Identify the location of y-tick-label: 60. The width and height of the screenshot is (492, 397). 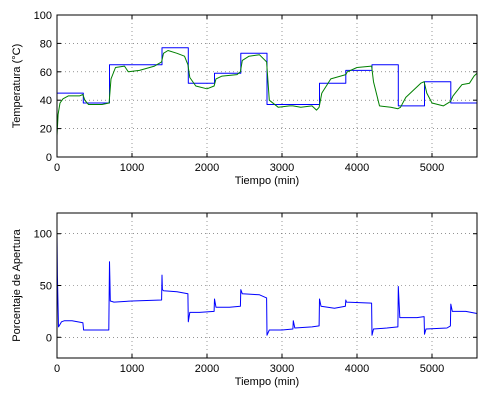
(46, 73).